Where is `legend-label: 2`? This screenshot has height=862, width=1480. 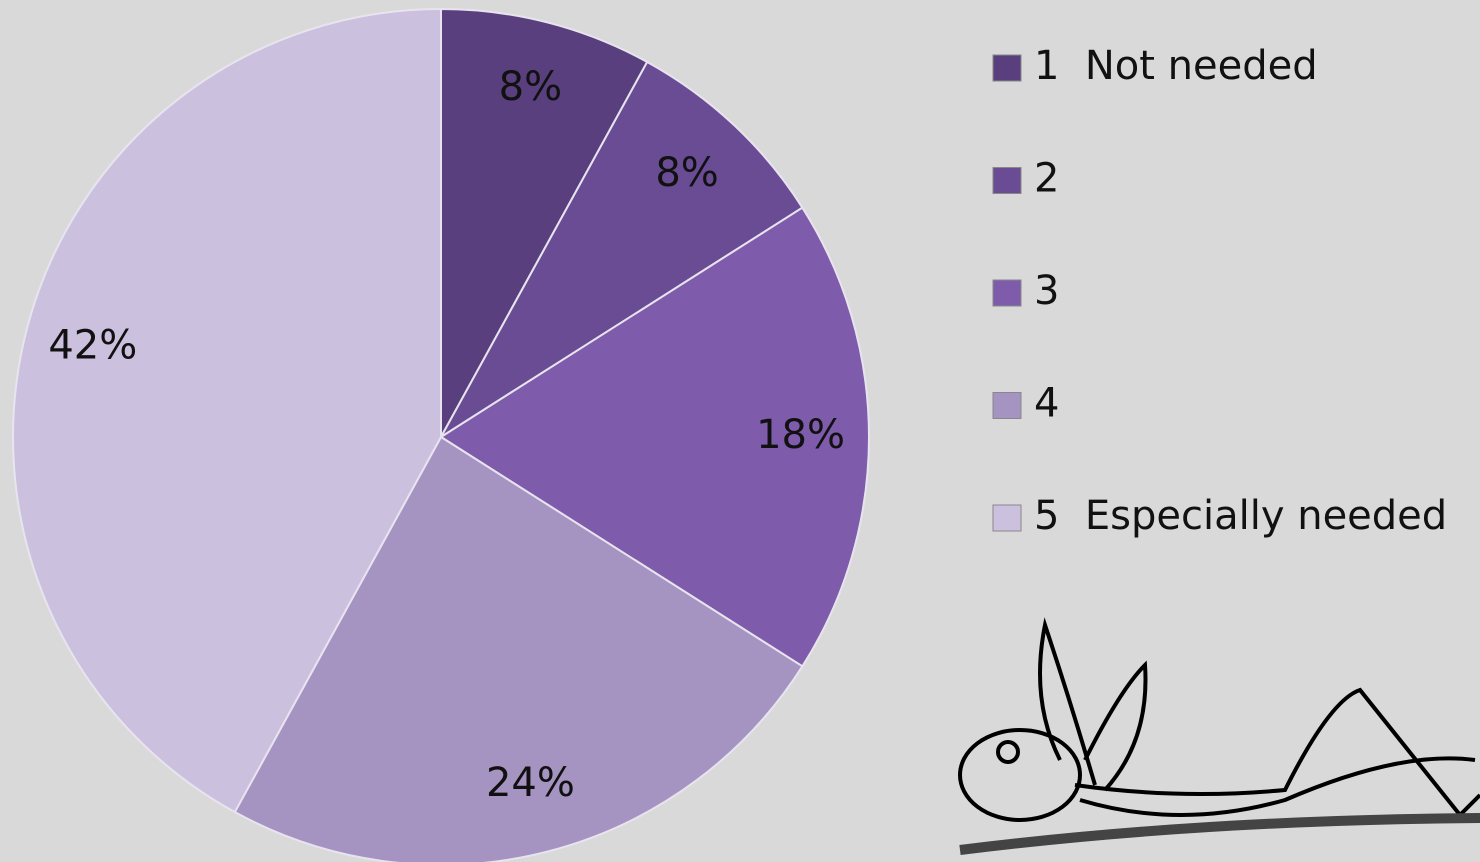 legend-label: 2 is located at coordinates (1046, 179).